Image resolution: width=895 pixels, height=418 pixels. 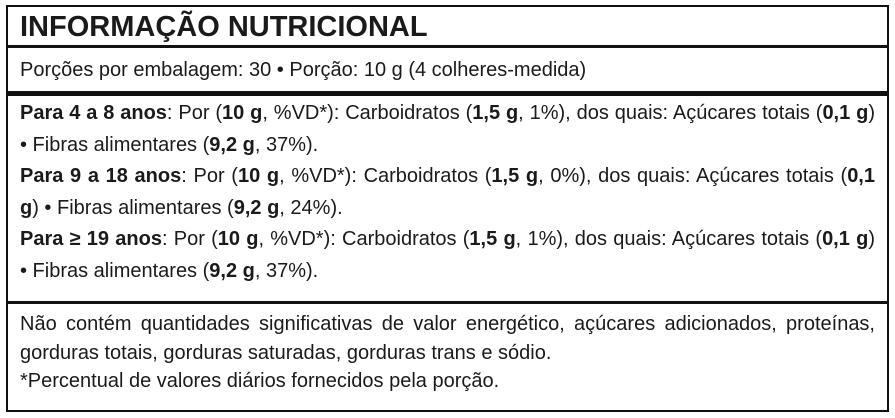 I want to click on text: , 24%)., so click(x=311, y=207).